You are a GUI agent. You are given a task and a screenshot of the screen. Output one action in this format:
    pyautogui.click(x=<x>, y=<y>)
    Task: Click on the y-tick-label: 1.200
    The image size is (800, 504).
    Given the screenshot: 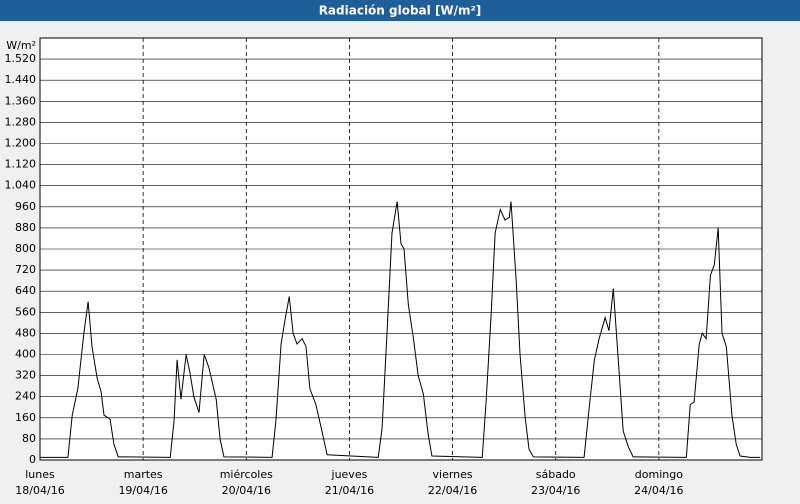 What is the action you would take?
    pyautogui.click(x=21, y=143)
    